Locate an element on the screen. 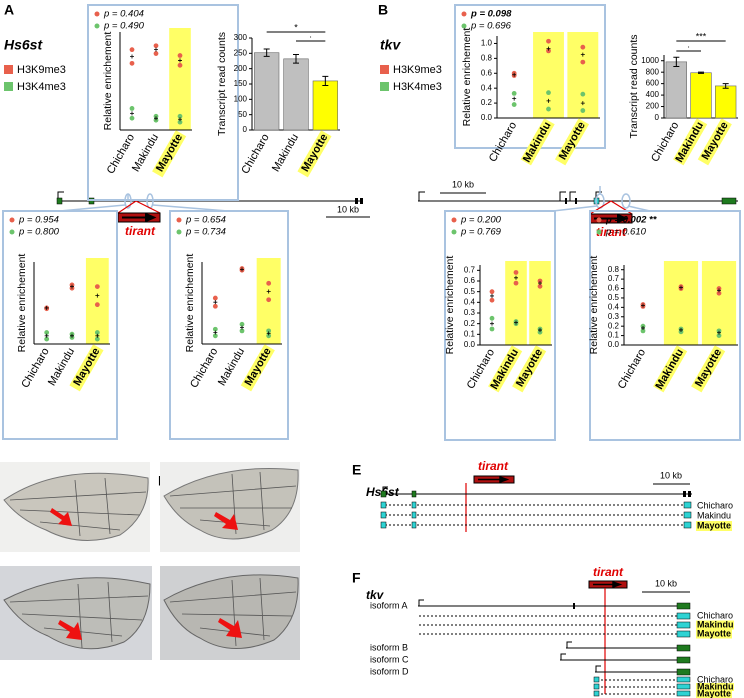  y-tick-label: 0.3 is located at coordinates (614, 316).